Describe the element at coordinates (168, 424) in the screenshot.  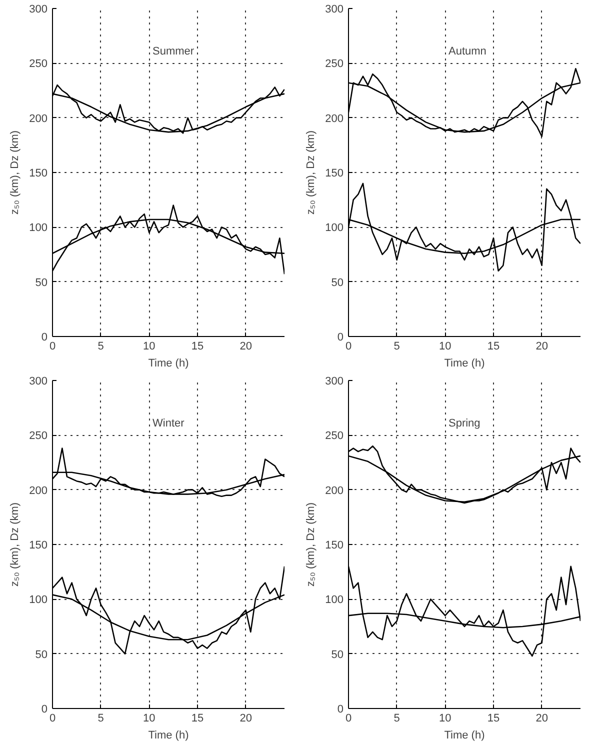
I see `text: Winter` at that location.